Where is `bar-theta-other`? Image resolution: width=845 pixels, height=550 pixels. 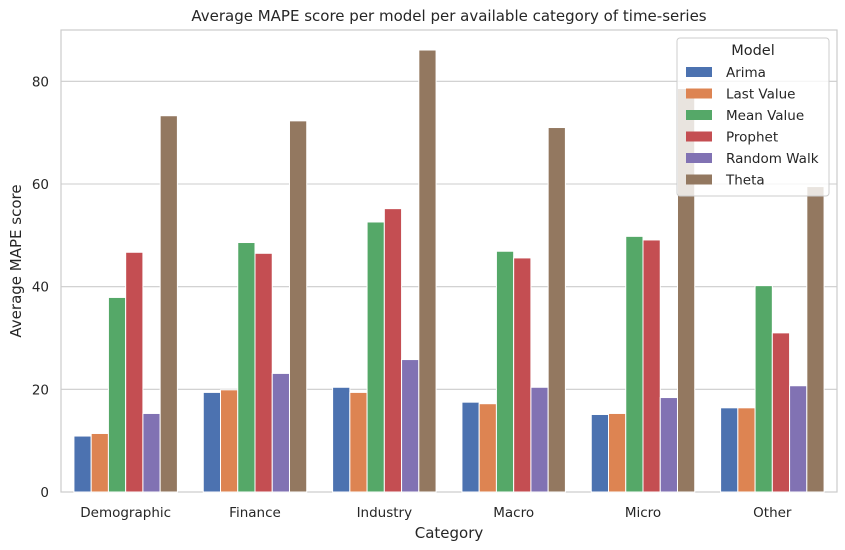 bar-theta-other is located at coordinates (815, 339).